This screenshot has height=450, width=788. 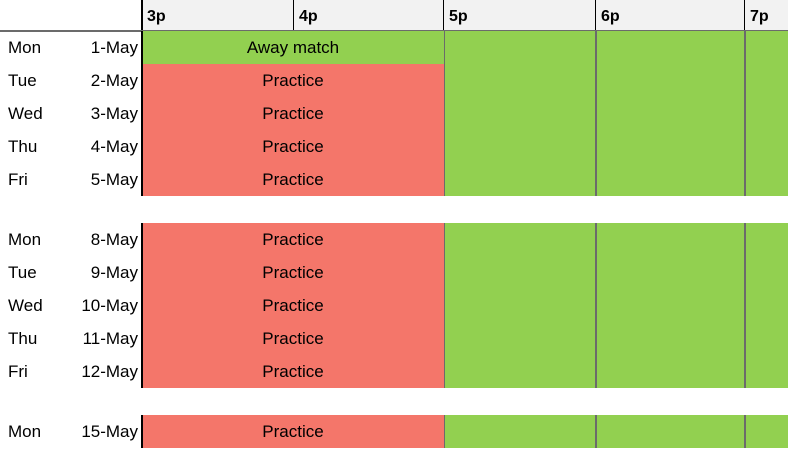 What do you see at coordinates (114, 113) in the screenshot?
I see `date-label: 3-May` at bounding box center [114, 113].